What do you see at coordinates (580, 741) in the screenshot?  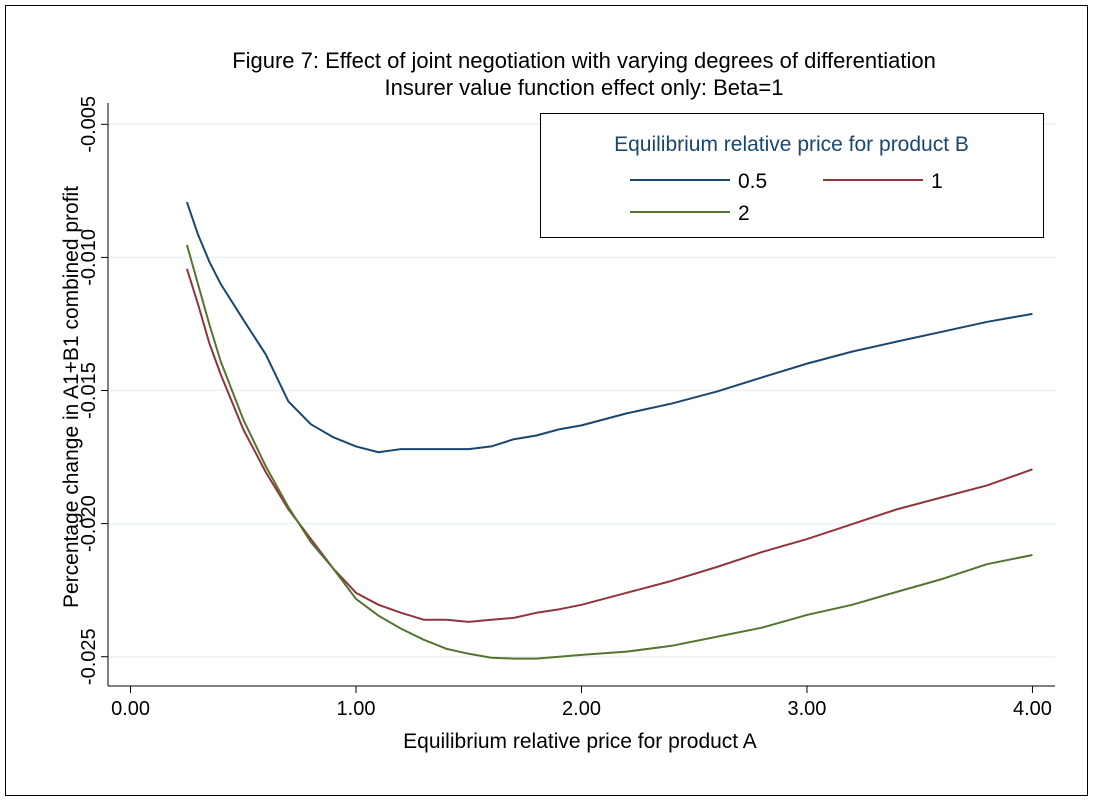 I see `x-axis-label: Equilibrium relative price for product A` at bounding box center [580, 741].